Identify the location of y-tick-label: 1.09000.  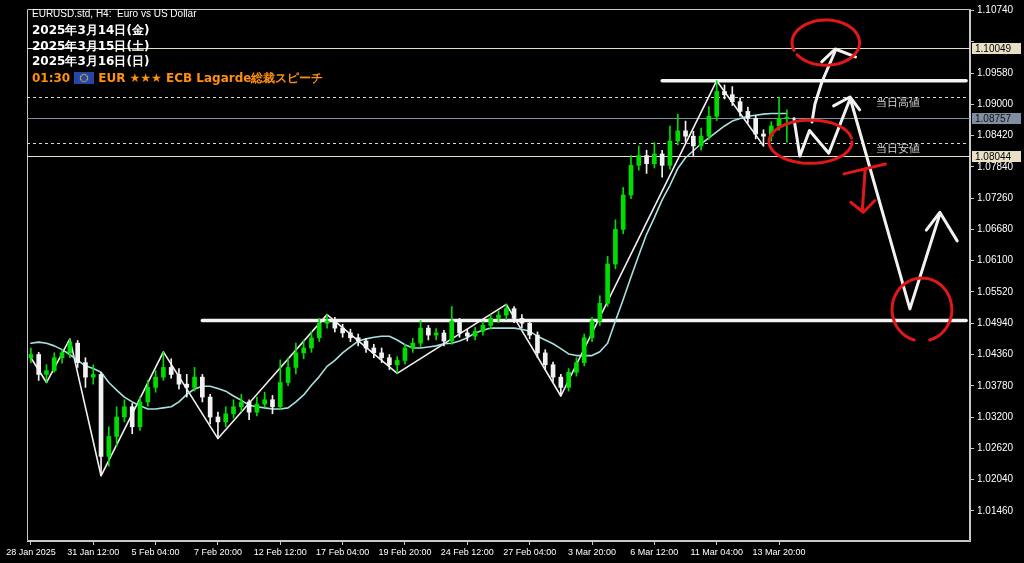
(995, 104).